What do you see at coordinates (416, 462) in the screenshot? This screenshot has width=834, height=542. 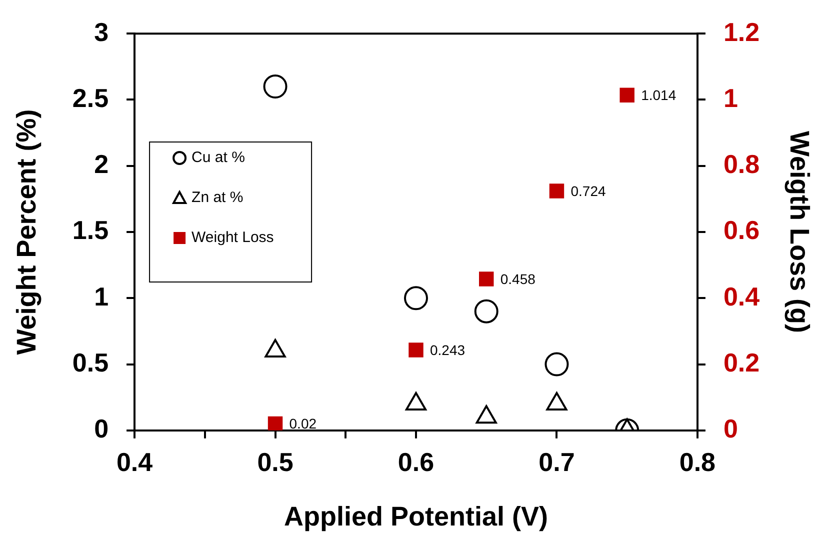 I see `x-tick-label: 0.6` at bounding box center [416, 462].